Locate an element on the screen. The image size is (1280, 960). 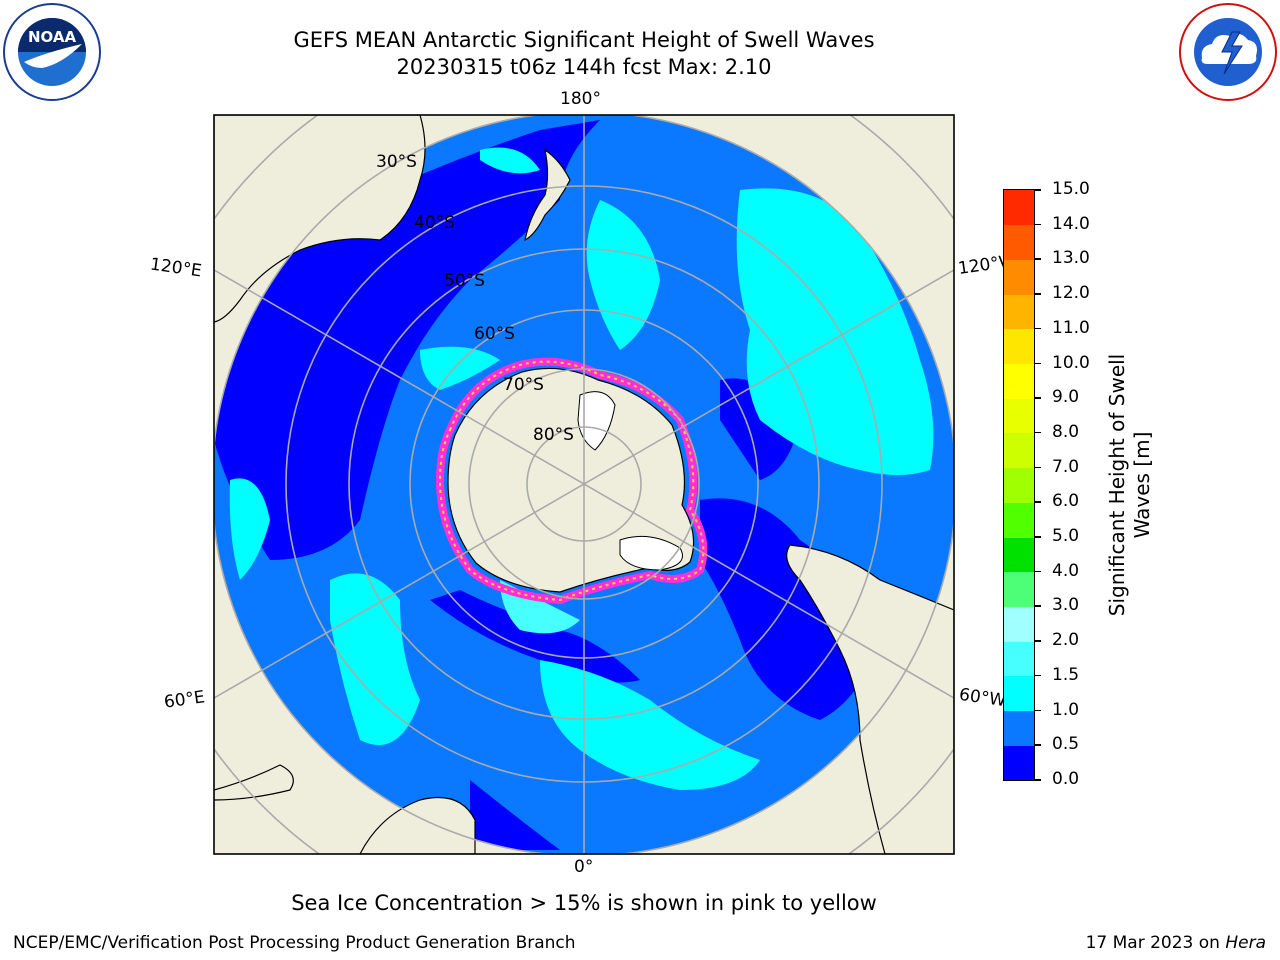
colorbar-tick-label: 1.5 is located at coordinates (1066, 674).